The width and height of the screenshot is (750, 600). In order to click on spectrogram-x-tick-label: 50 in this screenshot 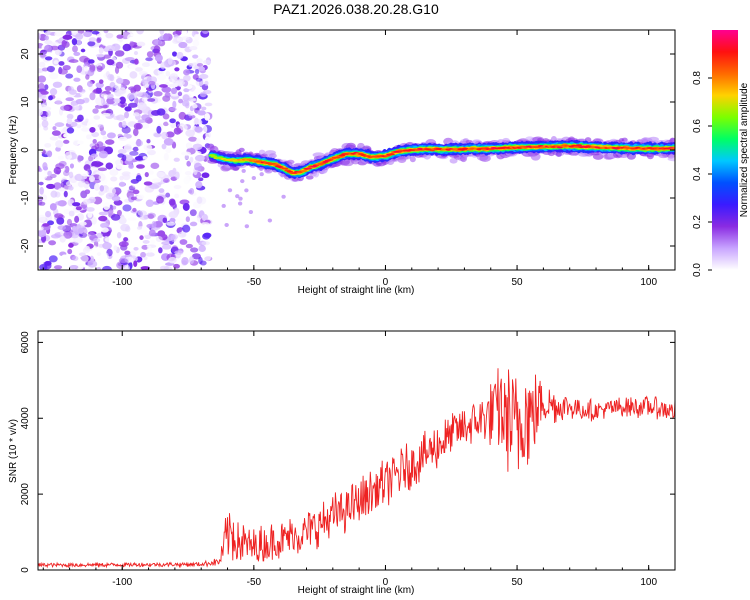, I will do `click(518, 282)`.